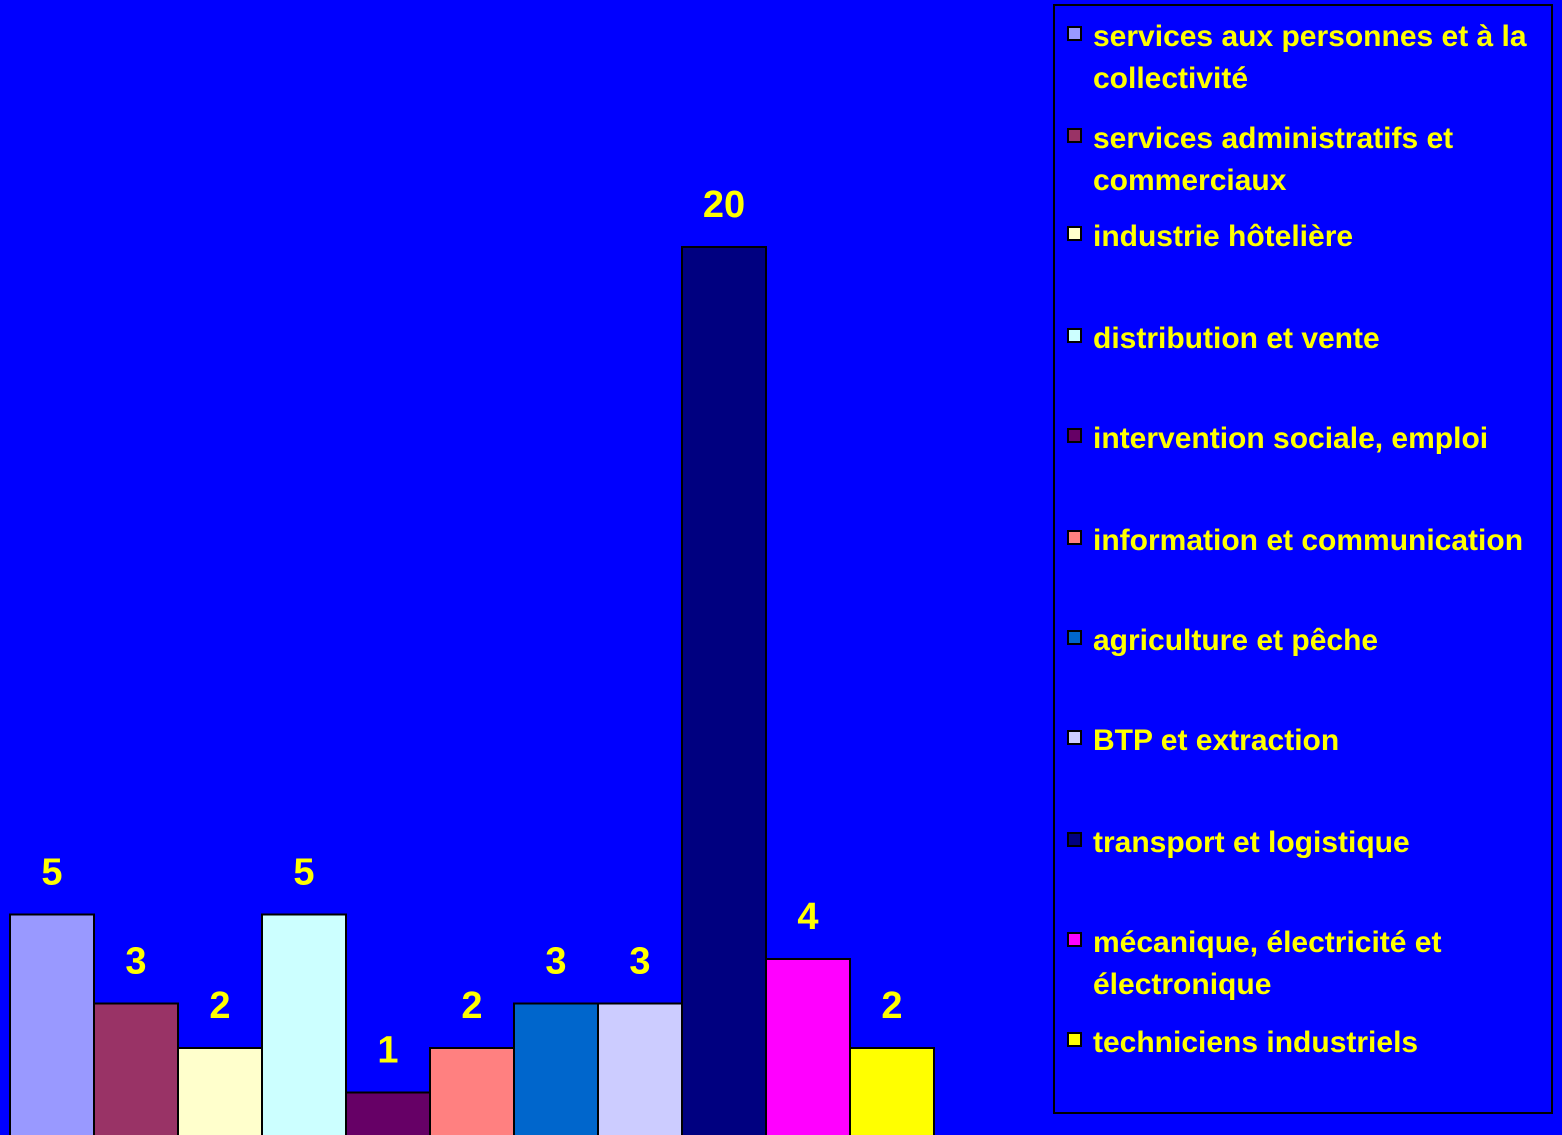 This screenshot has width=1562, height=1135. Describe the element at coordinates (1308, 540) in the screenshot. I see `legend-label: information et communication` at that location.